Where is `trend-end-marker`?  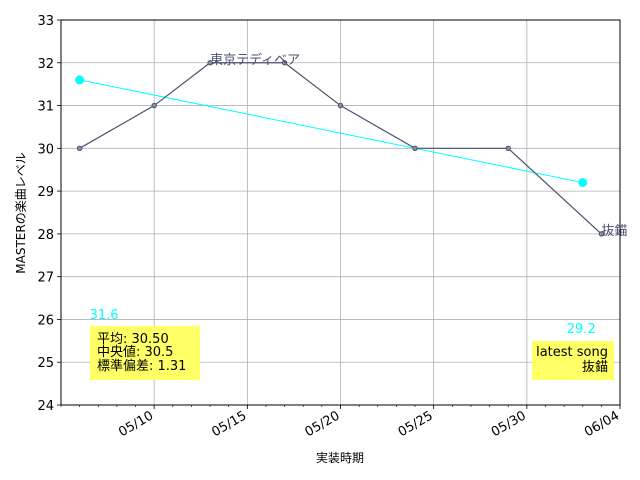
trend-end-marker is located at coordinates (583, 183).